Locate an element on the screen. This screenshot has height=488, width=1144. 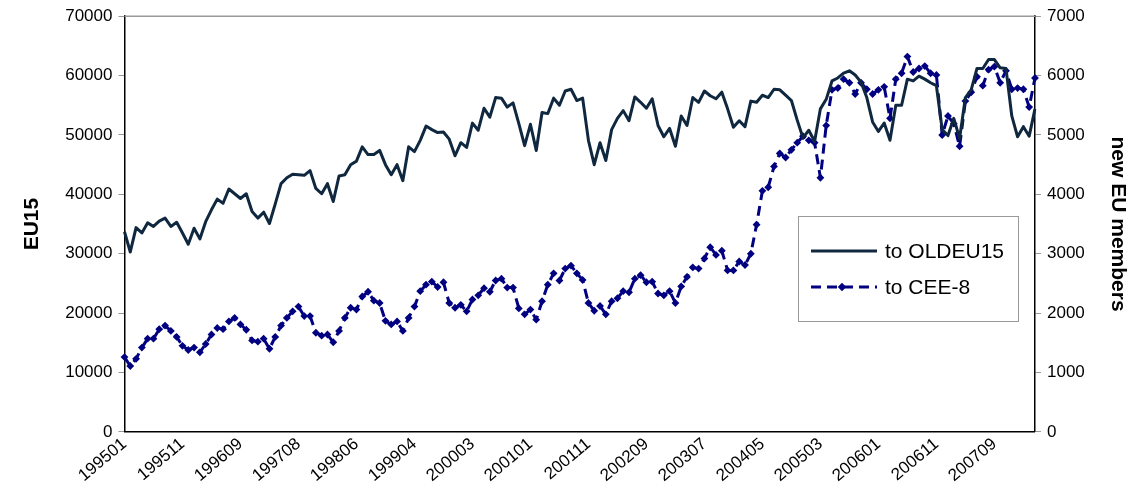
y2-tick-label: 4000 is located at coordinates (1065, 194).